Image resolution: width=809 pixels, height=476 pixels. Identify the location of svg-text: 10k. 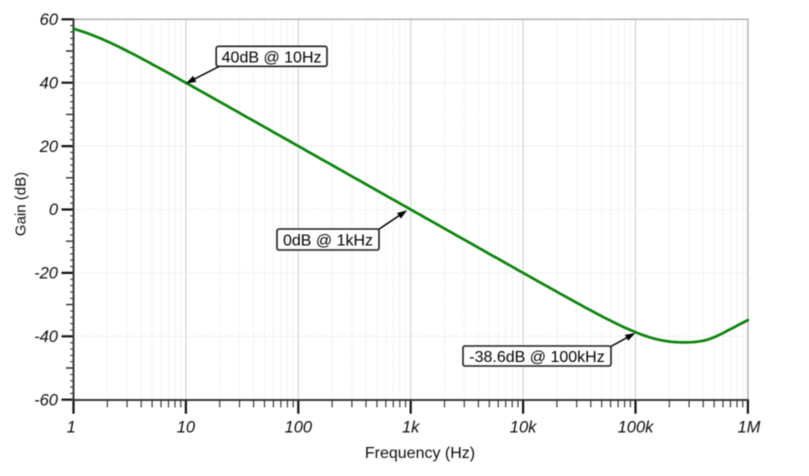
(523, 428).